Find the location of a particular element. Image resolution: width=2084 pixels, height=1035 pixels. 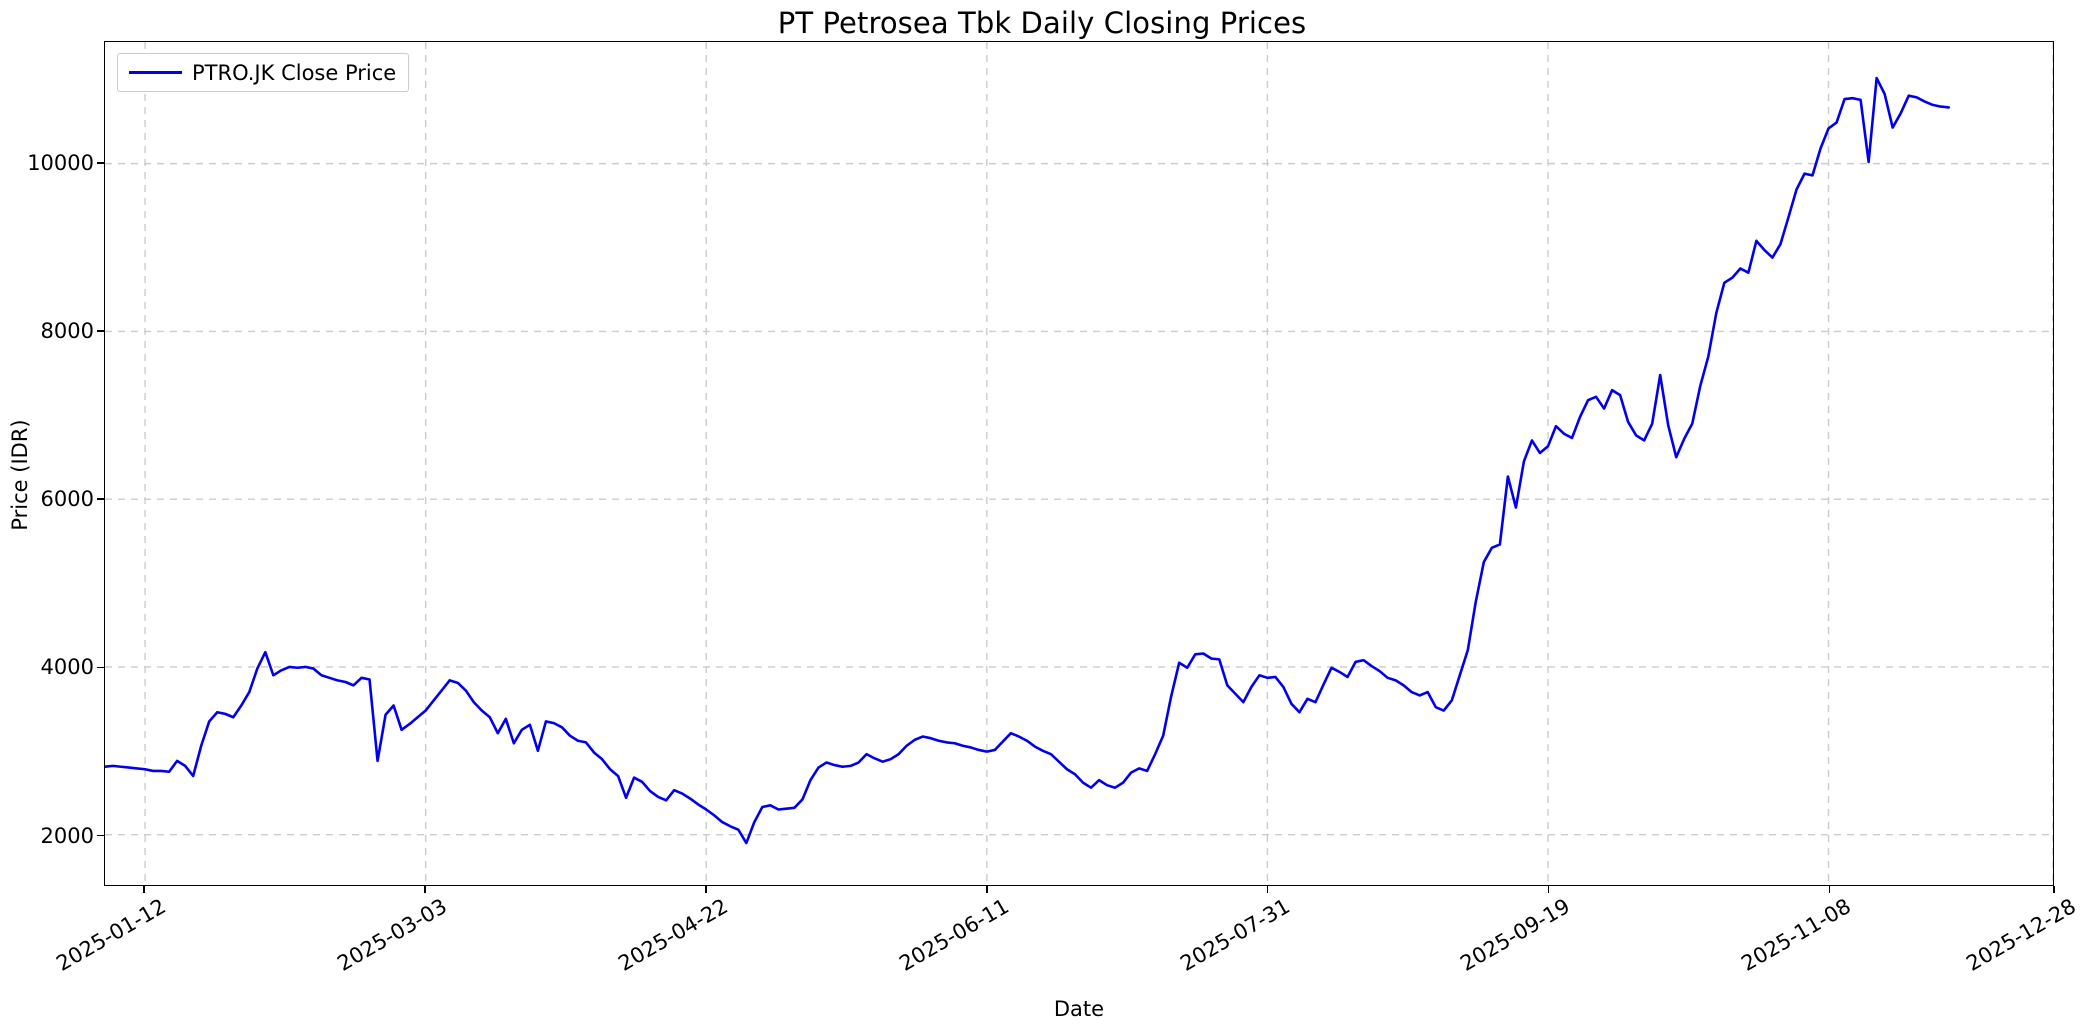

y-axis-tick-mark-2000 is located at coordinates (100, 835).